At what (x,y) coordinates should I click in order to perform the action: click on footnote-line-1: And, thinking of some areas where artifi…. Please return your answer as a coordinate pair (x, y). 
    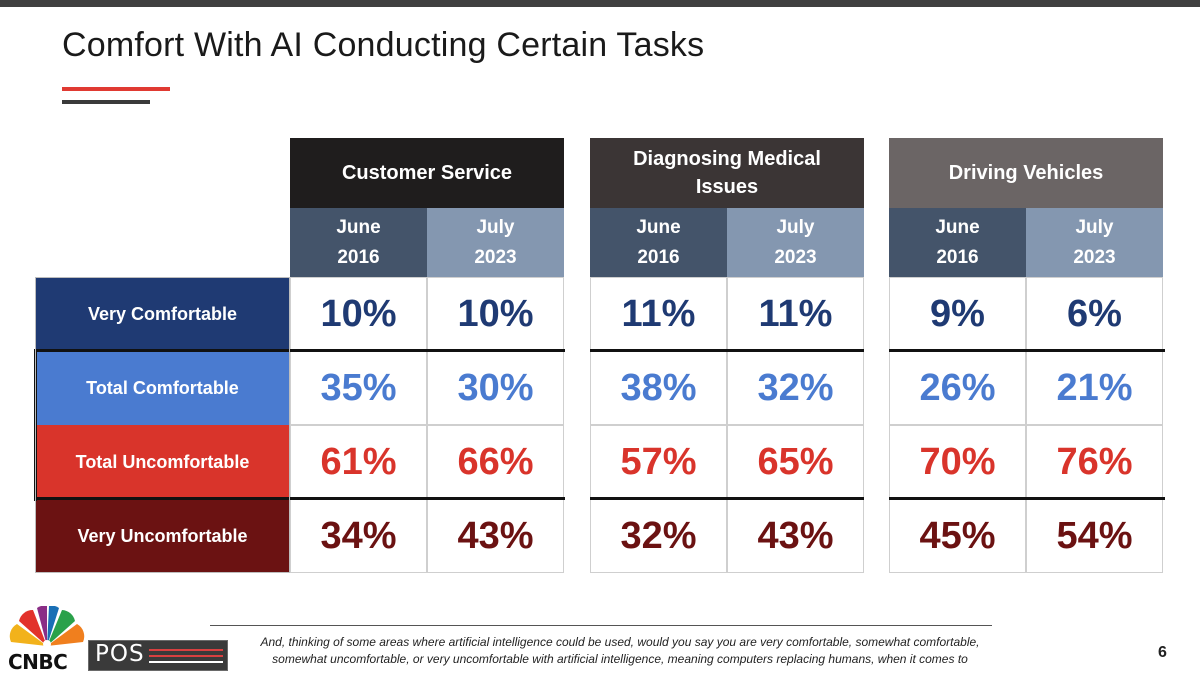
    Looking at the image, I should click on (620, 642).